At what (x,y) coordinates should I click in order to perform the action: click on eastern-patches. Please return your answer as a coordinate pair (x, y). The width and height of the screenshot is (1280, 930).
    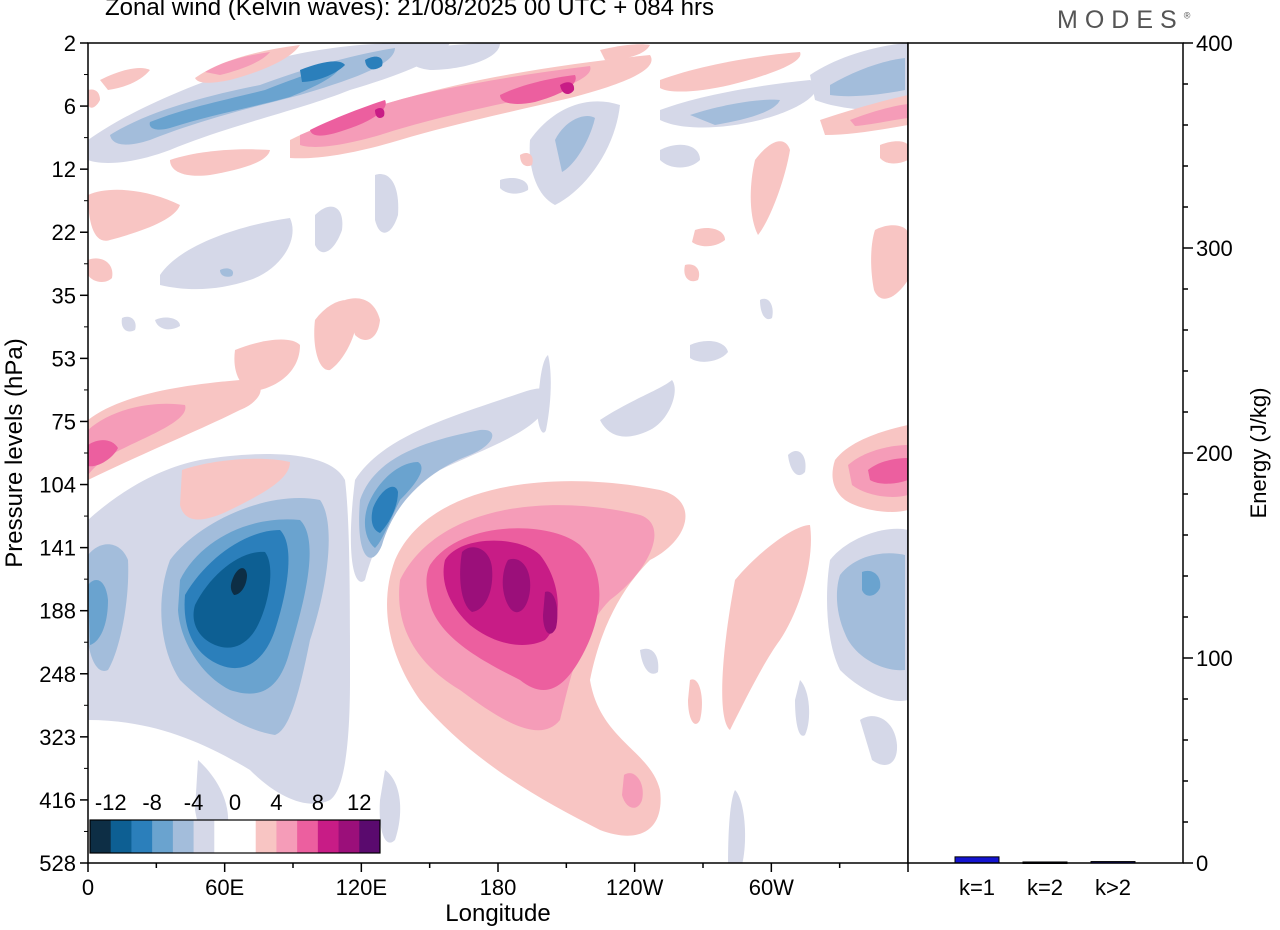
    Looking at the image, I should click on (798, 595).